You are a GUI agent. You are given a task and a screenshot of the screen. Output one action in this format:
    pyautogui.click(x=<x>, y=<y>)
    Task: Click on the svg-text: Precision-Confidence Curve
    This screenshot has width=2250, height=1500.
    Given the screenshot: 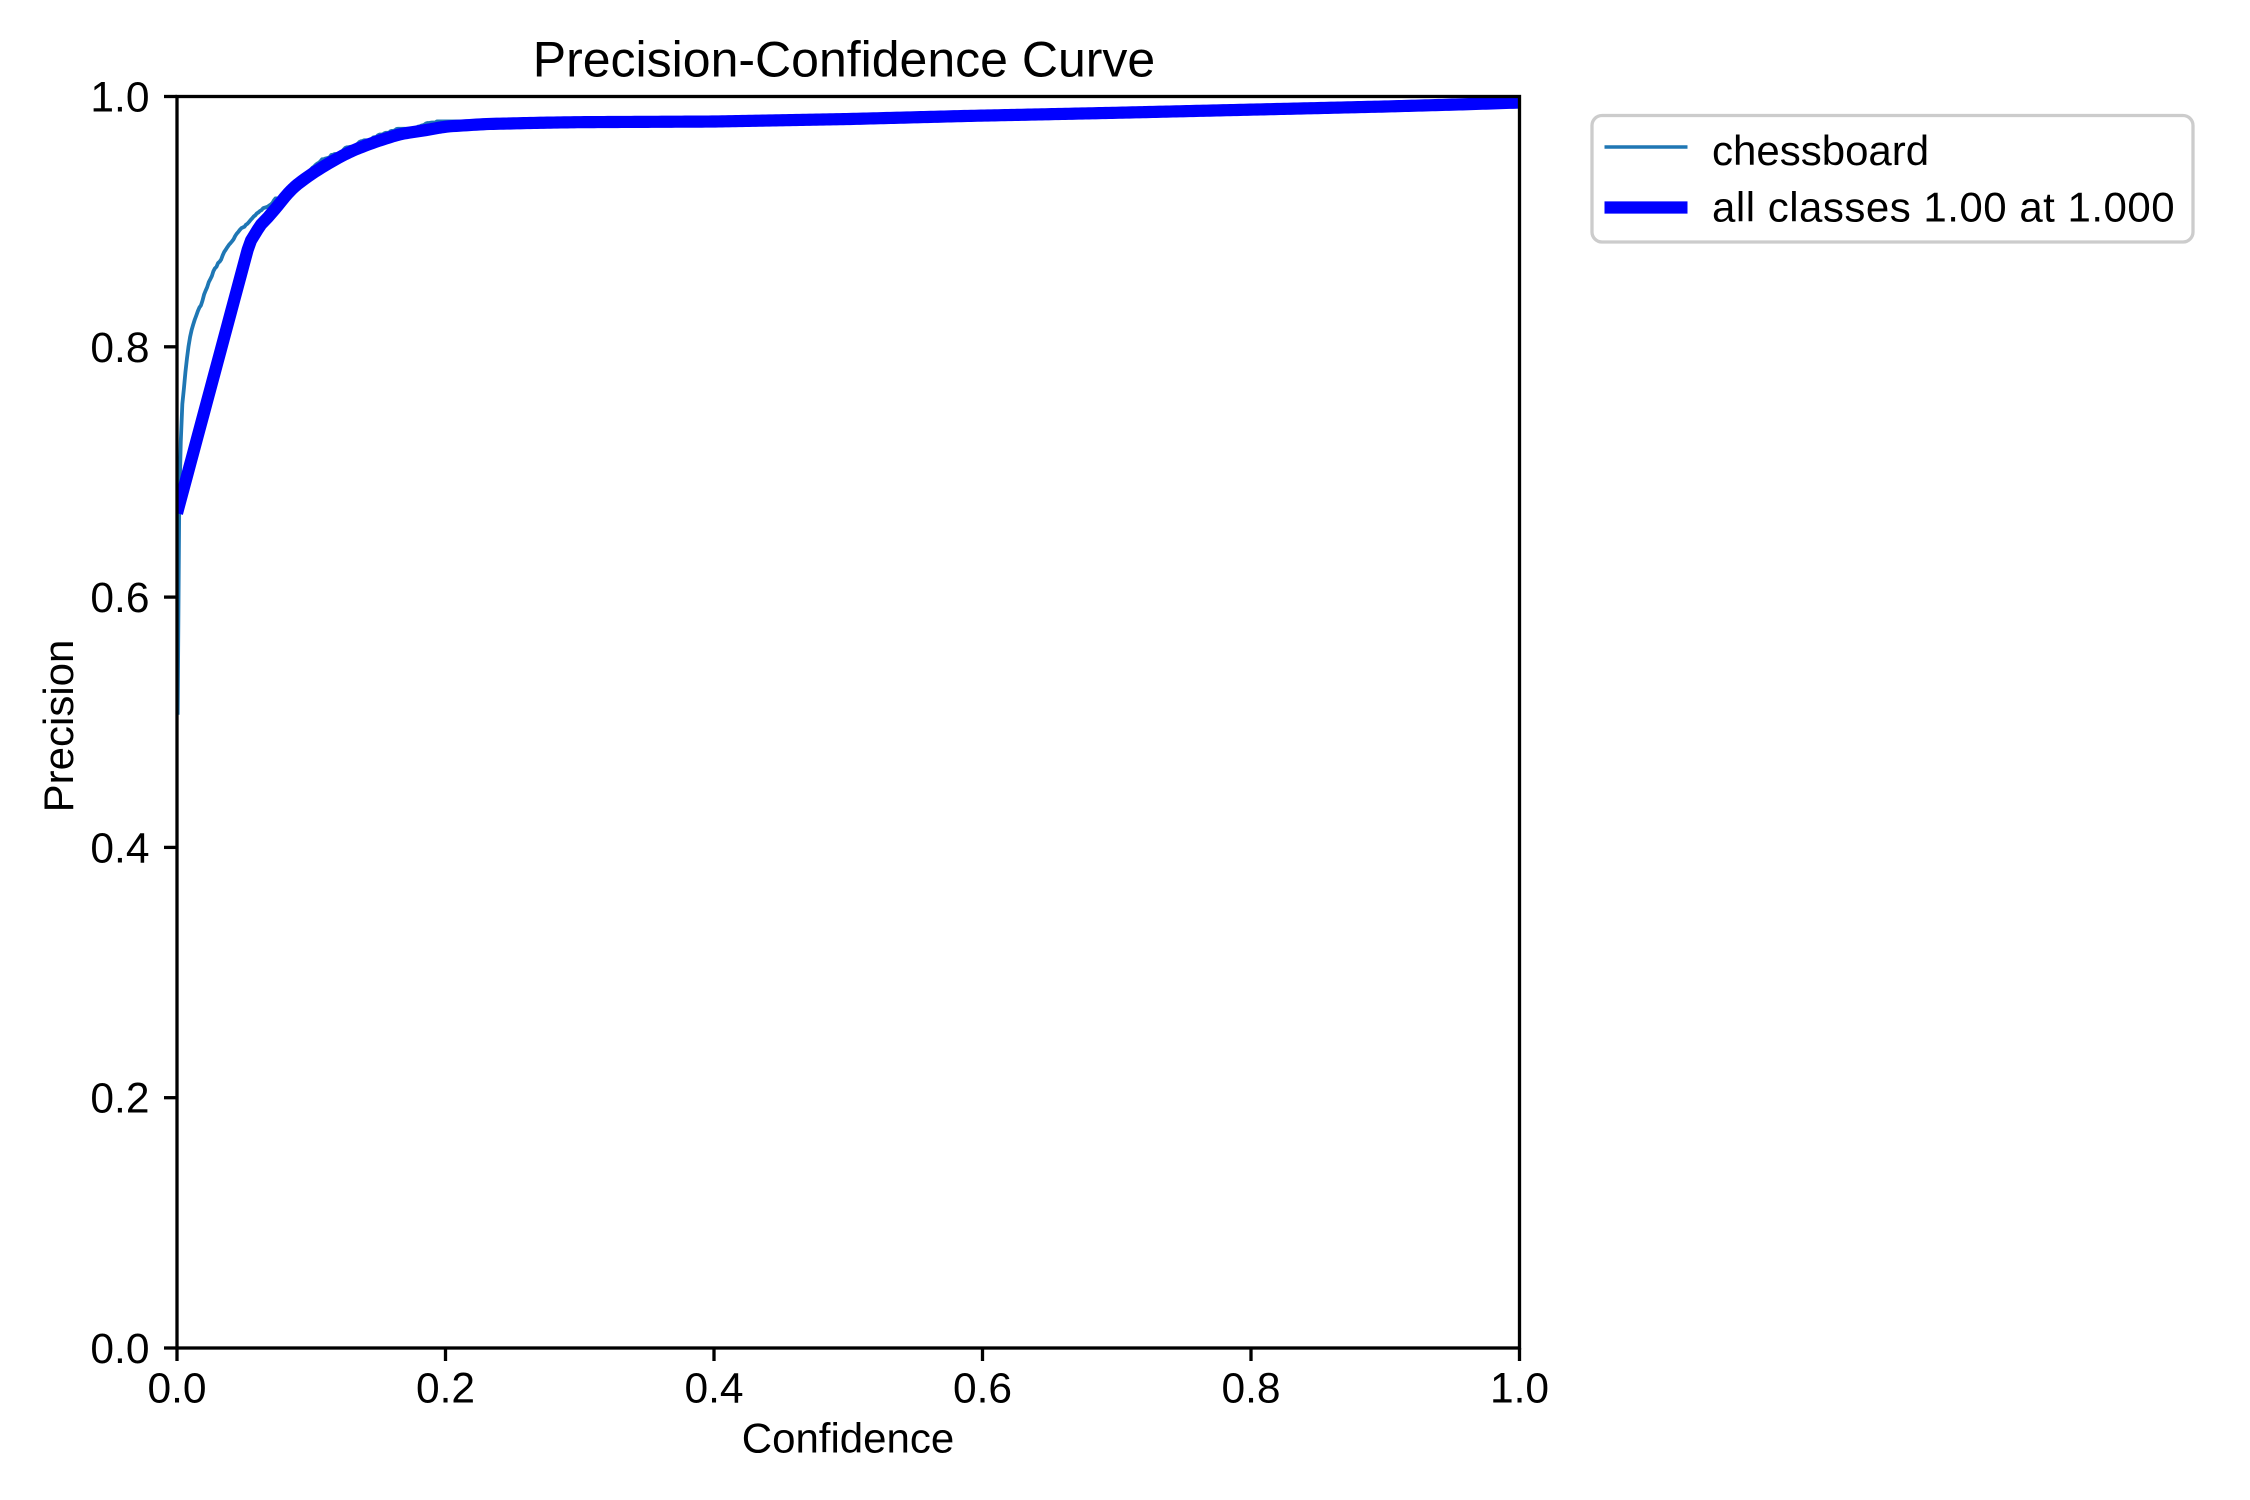 What is the action you would take?
    pyautogui.click(x=844, y=60)
    